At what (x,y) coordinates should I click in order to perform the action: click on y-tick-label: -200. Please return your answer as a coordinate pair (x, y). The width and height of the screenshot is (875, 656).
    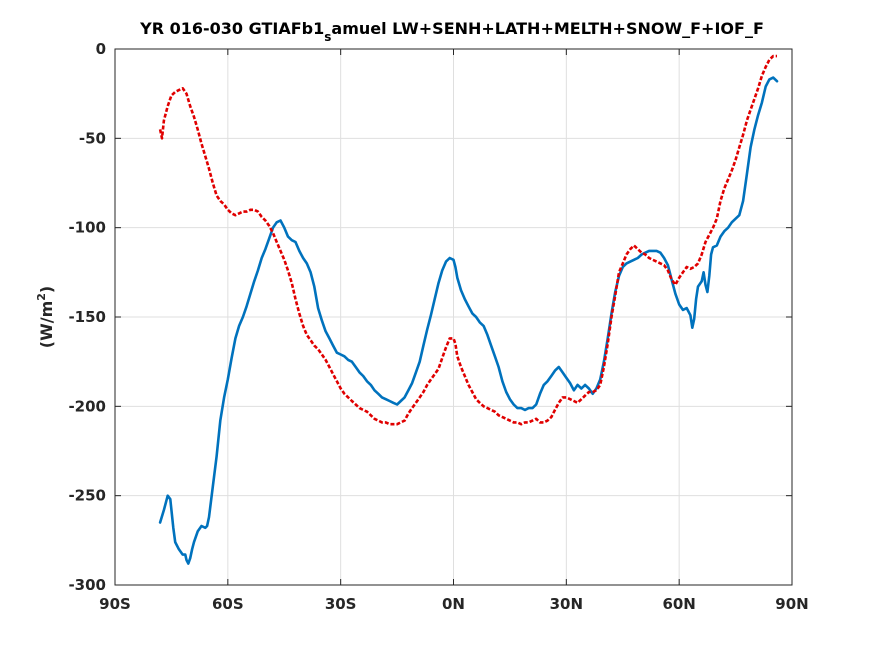
    Looking at the image, I should click on (87, 406).